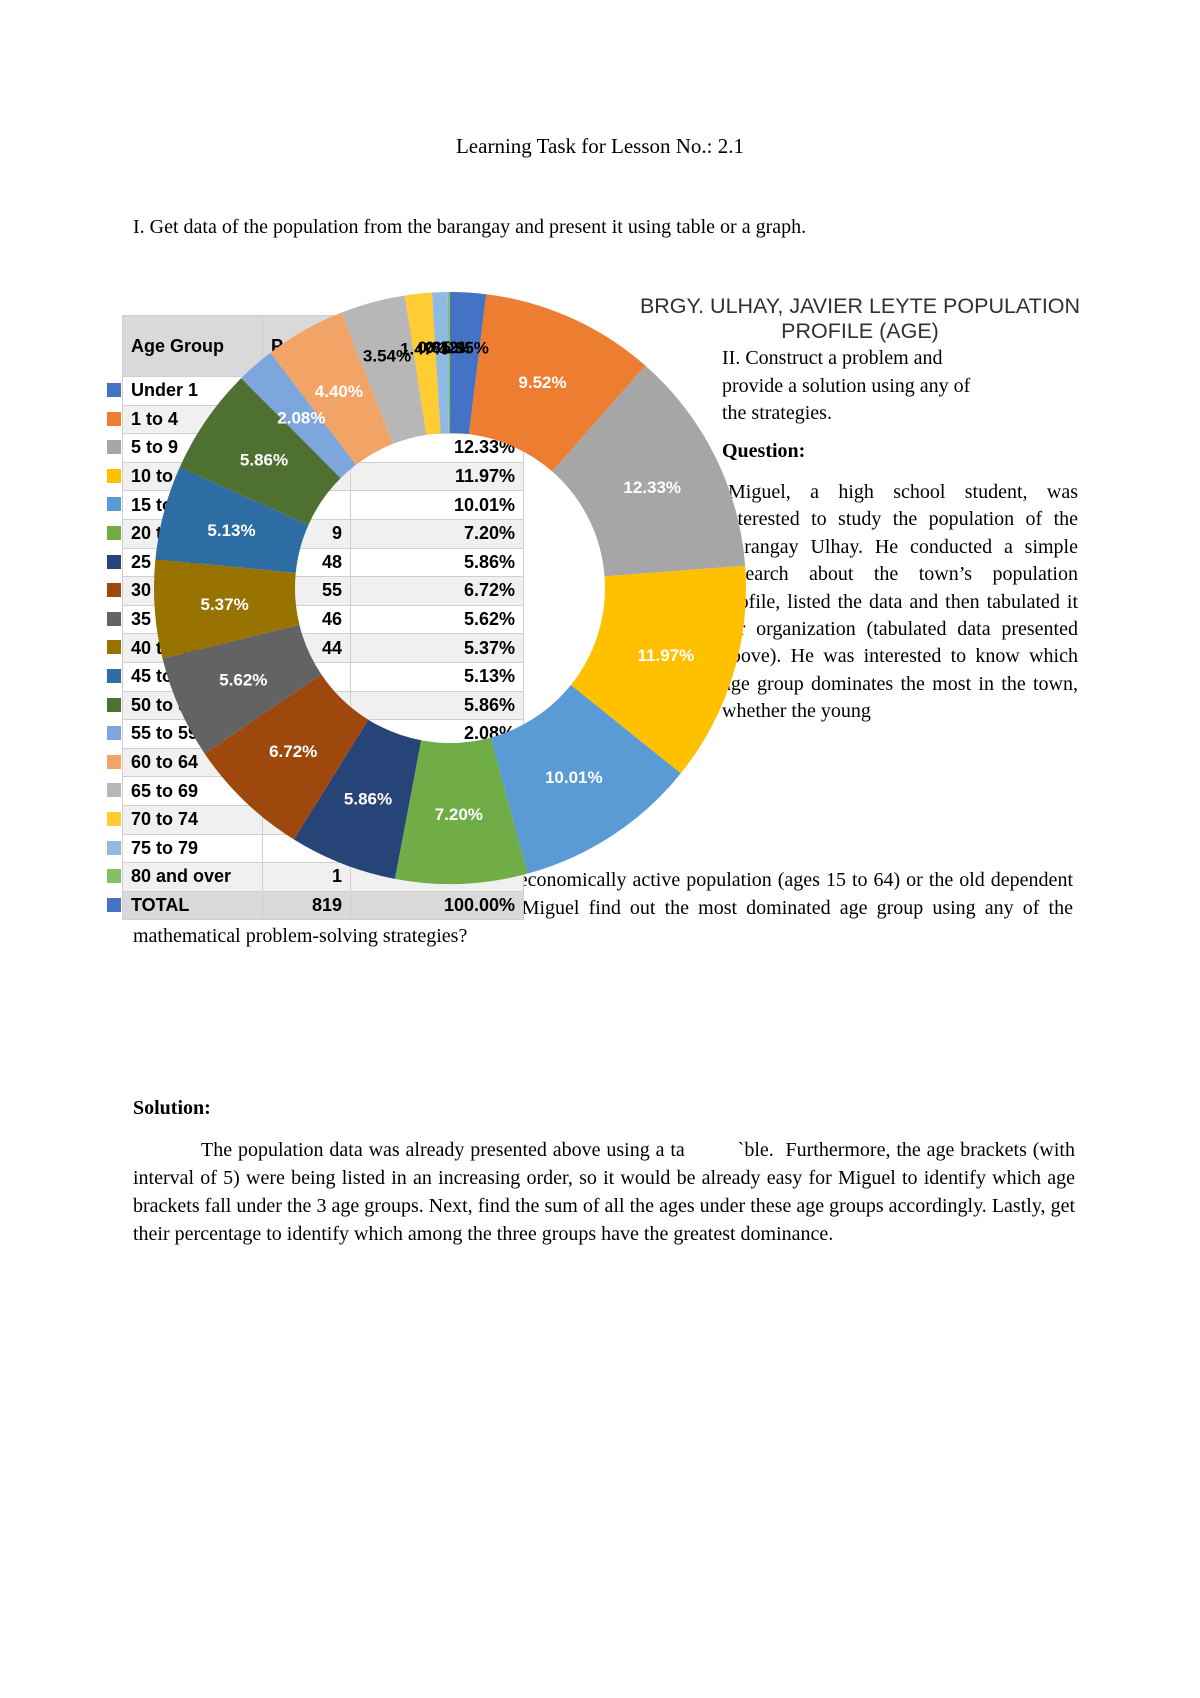 The height and width of the screenshot is (1698, 1200). Describe the element at coordinates (437, 533) in the screenshot. I see `percent-cell: 7.20%` at that location.